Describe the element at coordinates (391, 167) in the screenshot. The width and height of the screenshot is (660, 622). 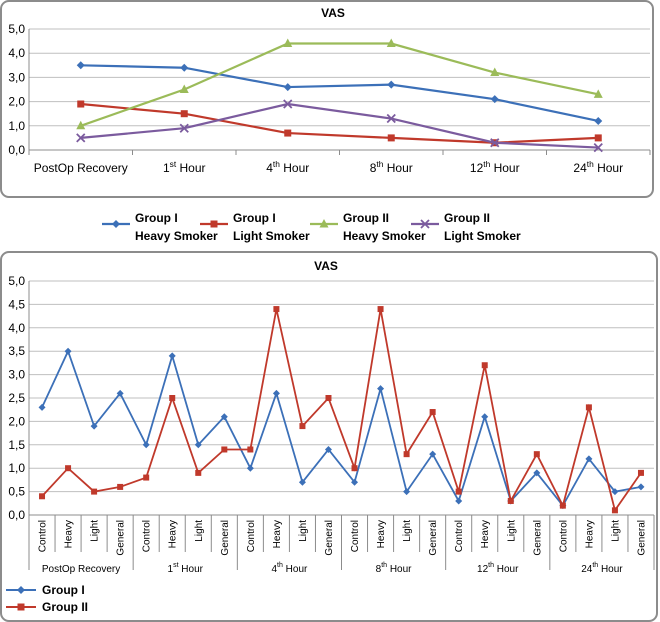
I see `x-tick-label: 8th Hour` at that location.